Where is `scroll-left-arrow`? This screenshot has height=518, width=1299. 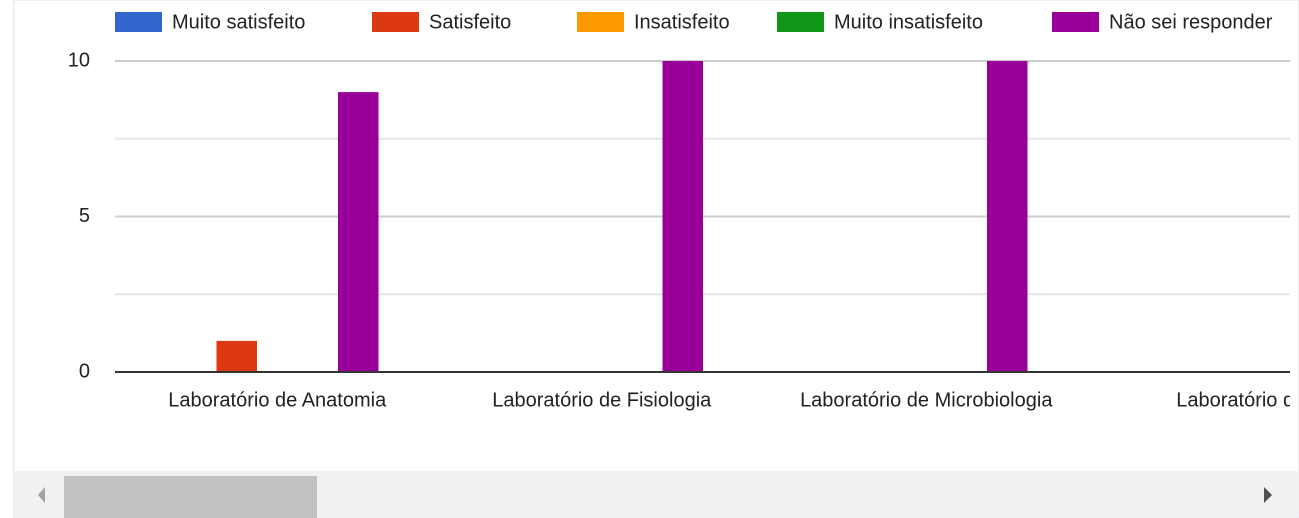 scroll-left-arrow is located at coordinates (41, 495).